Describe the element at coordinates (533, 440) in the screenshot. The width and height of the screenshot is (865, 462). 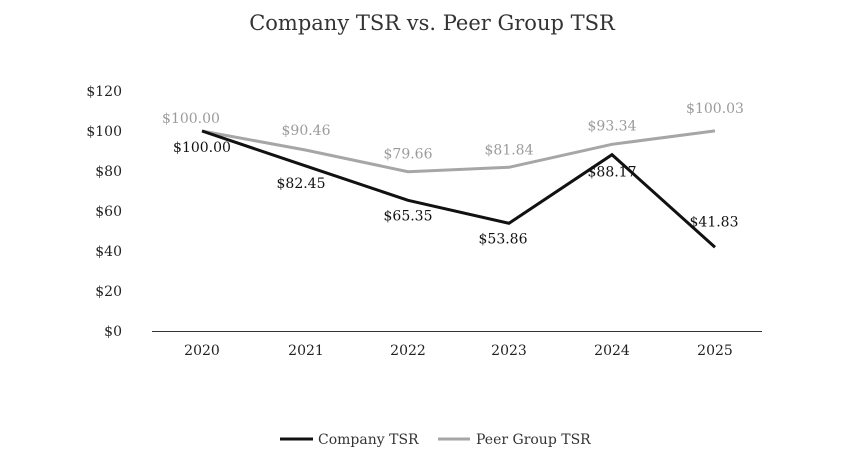
I see `legend-label: Peer Group TSR` at that location.